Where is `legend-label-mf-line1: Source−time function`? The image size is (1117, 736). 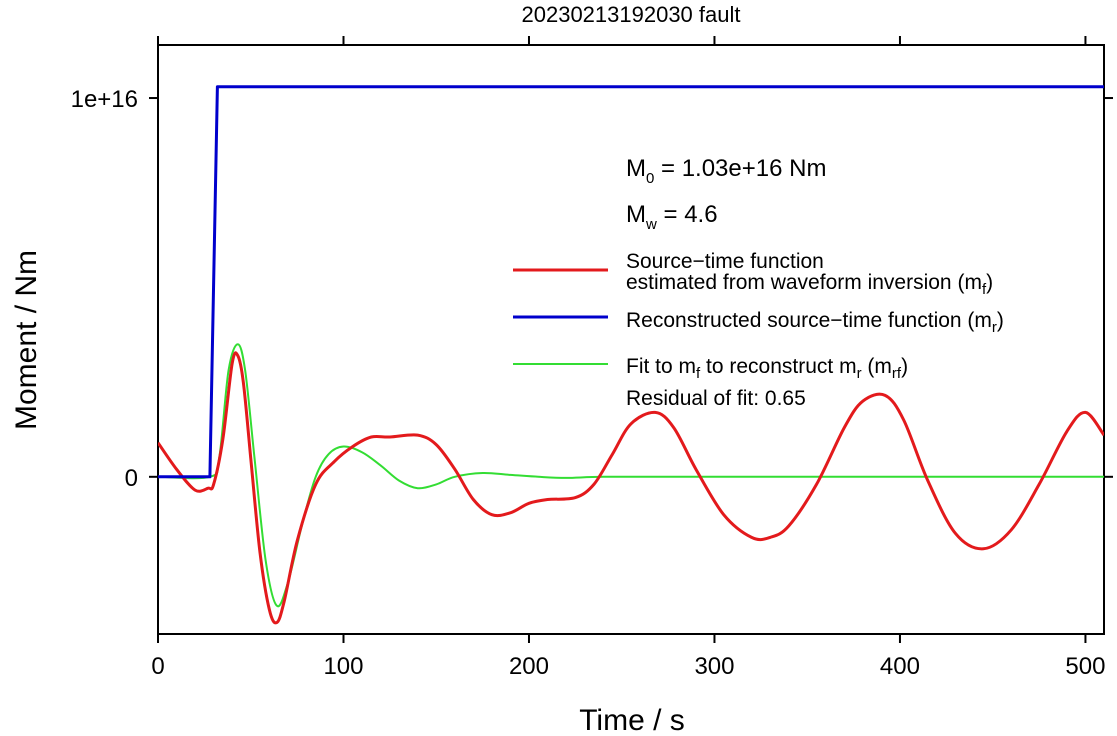 legend-label-mf-line1: Source−time function is located at coordinates (725, 261).